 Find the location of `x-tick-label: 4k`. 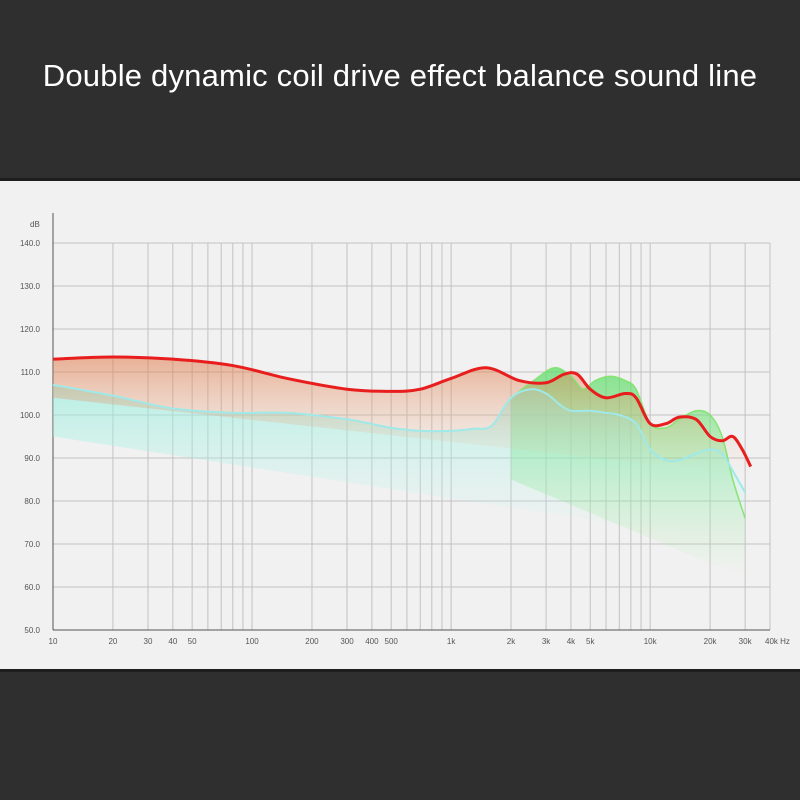

x-tick-label: 4k is located at coordinates (571, 641).